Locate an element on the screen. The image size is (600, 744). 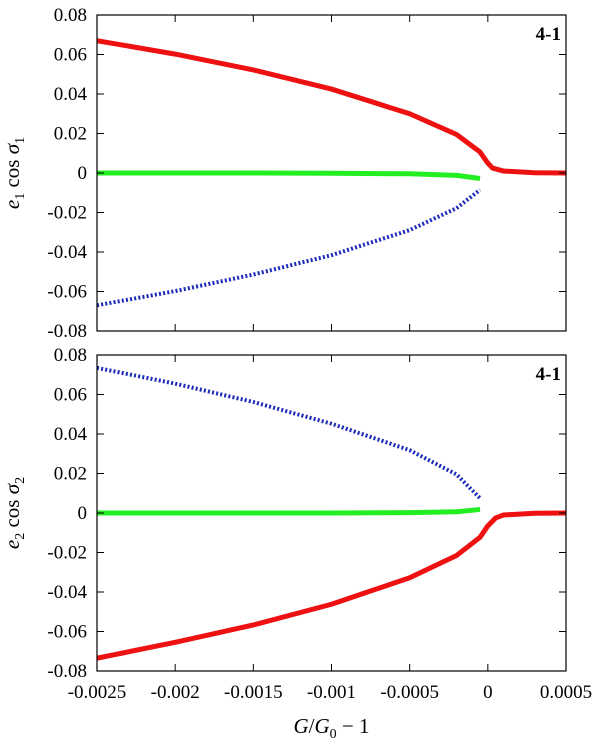
x-tick-label: -0.002 is located at coordinates (175, 692).